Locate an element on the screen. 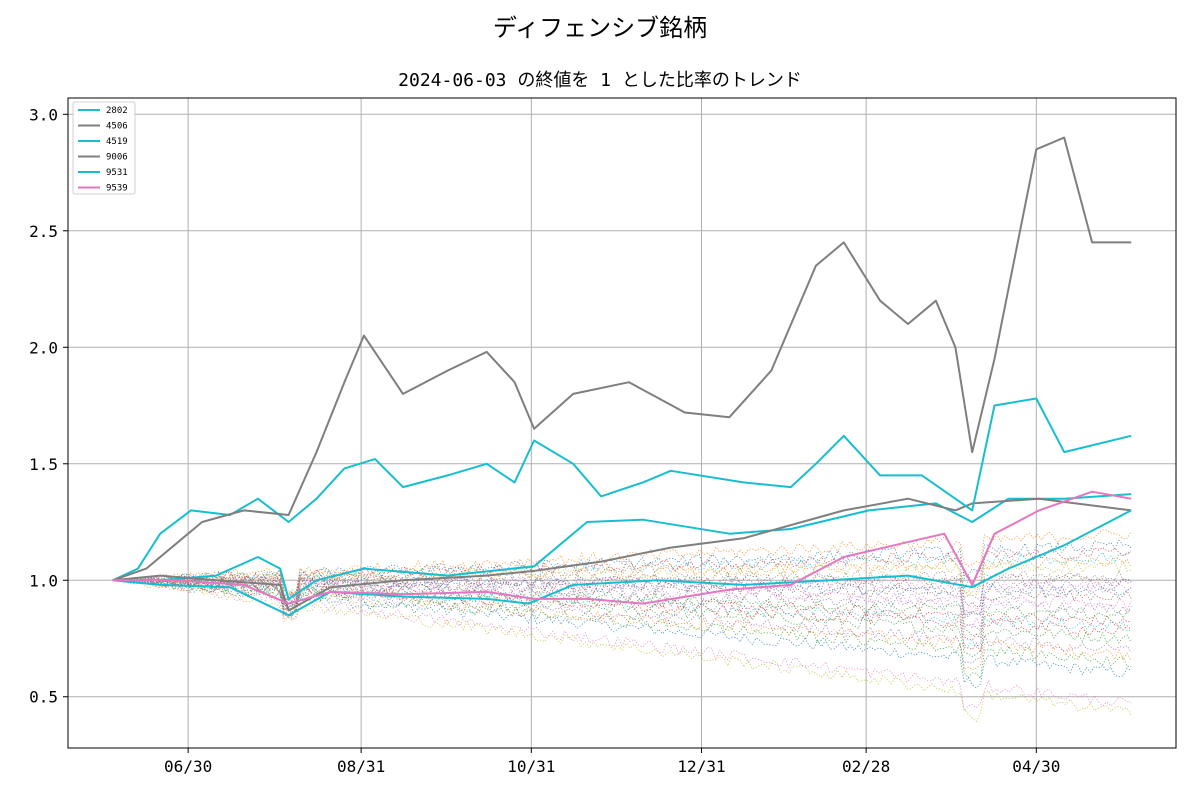  figure-suptitle: ディフェンシブ銘柄 is located at coordinates (600, 28).